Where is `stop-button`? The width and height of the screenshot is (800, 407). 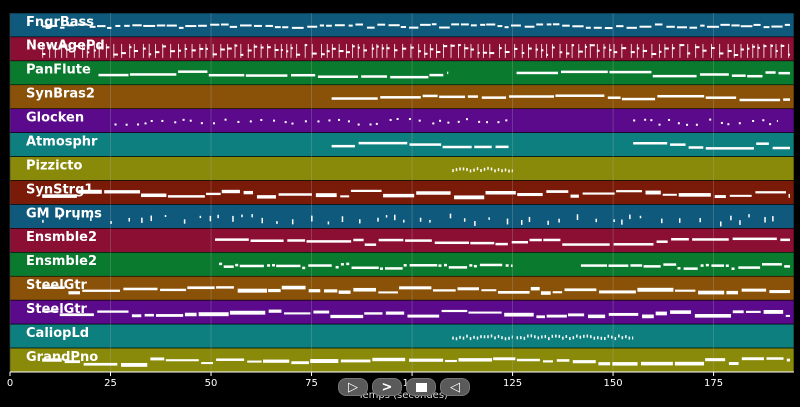
stop-button is located at coordinates (421, 387).